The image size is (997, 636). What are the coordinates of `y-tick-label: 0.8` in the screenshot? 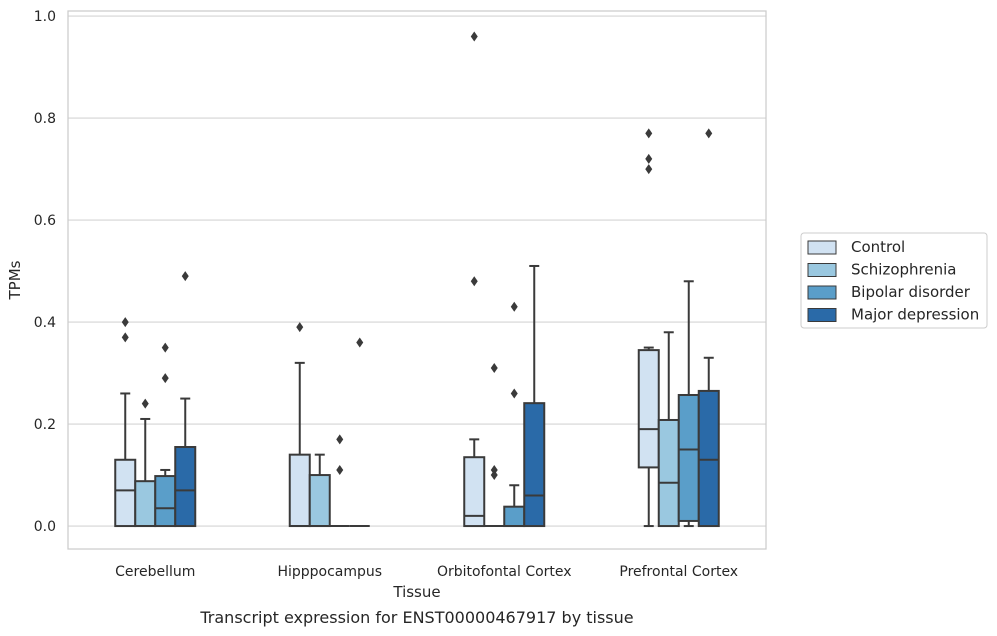 It's located at (45, 119).